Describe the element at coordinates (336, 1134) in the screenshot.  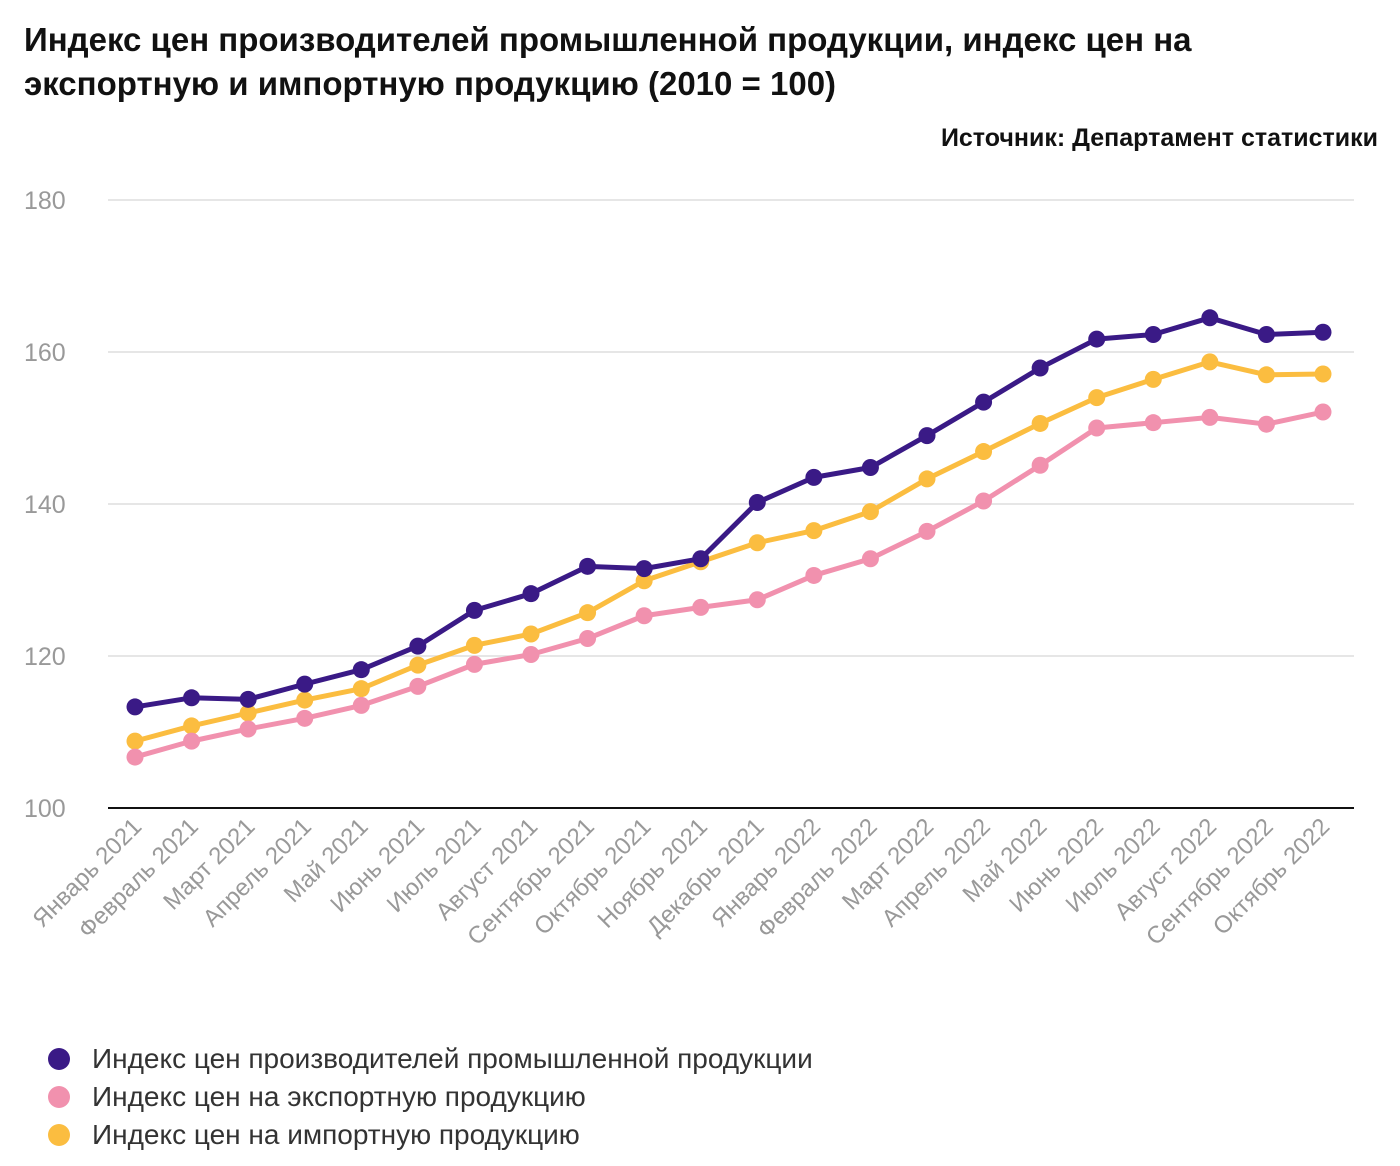
I see `legend-label: Индекс цен на импортную продукцию` at that location.